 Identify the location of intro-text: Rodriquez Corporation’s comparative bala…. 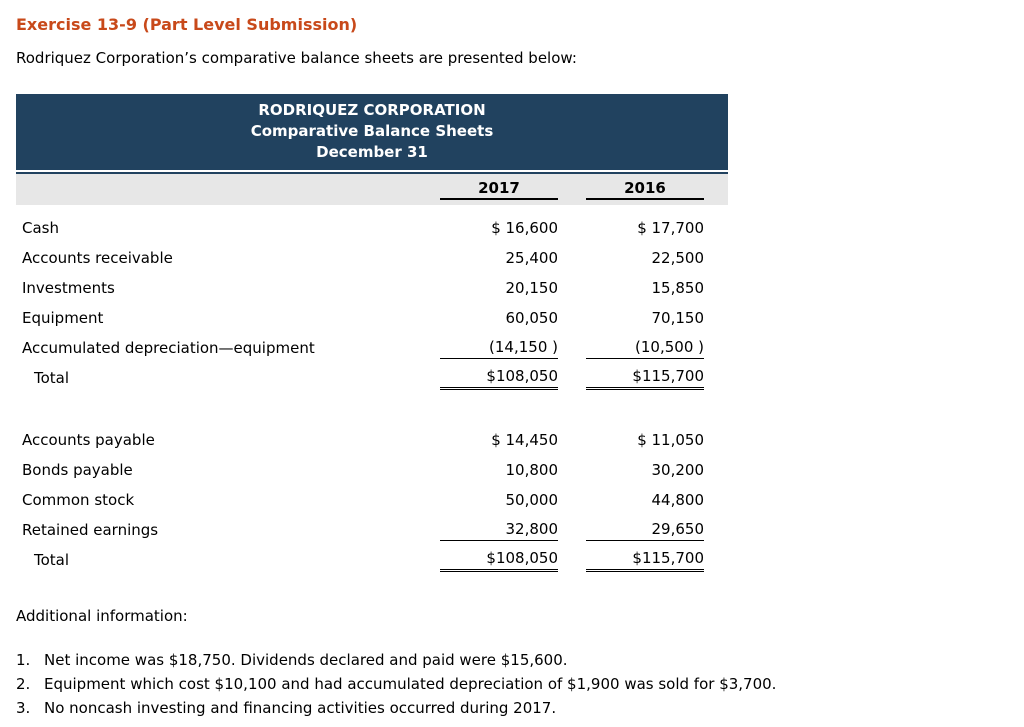
(296, 58).